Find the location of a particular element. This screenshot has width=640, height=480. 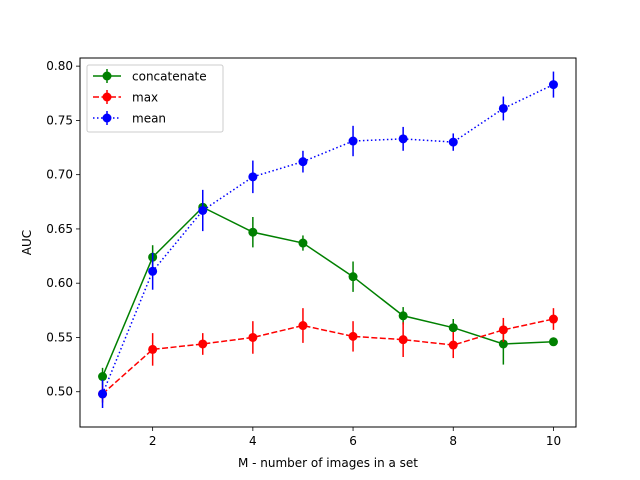

legend-frame is located at coordinates (155, 98).